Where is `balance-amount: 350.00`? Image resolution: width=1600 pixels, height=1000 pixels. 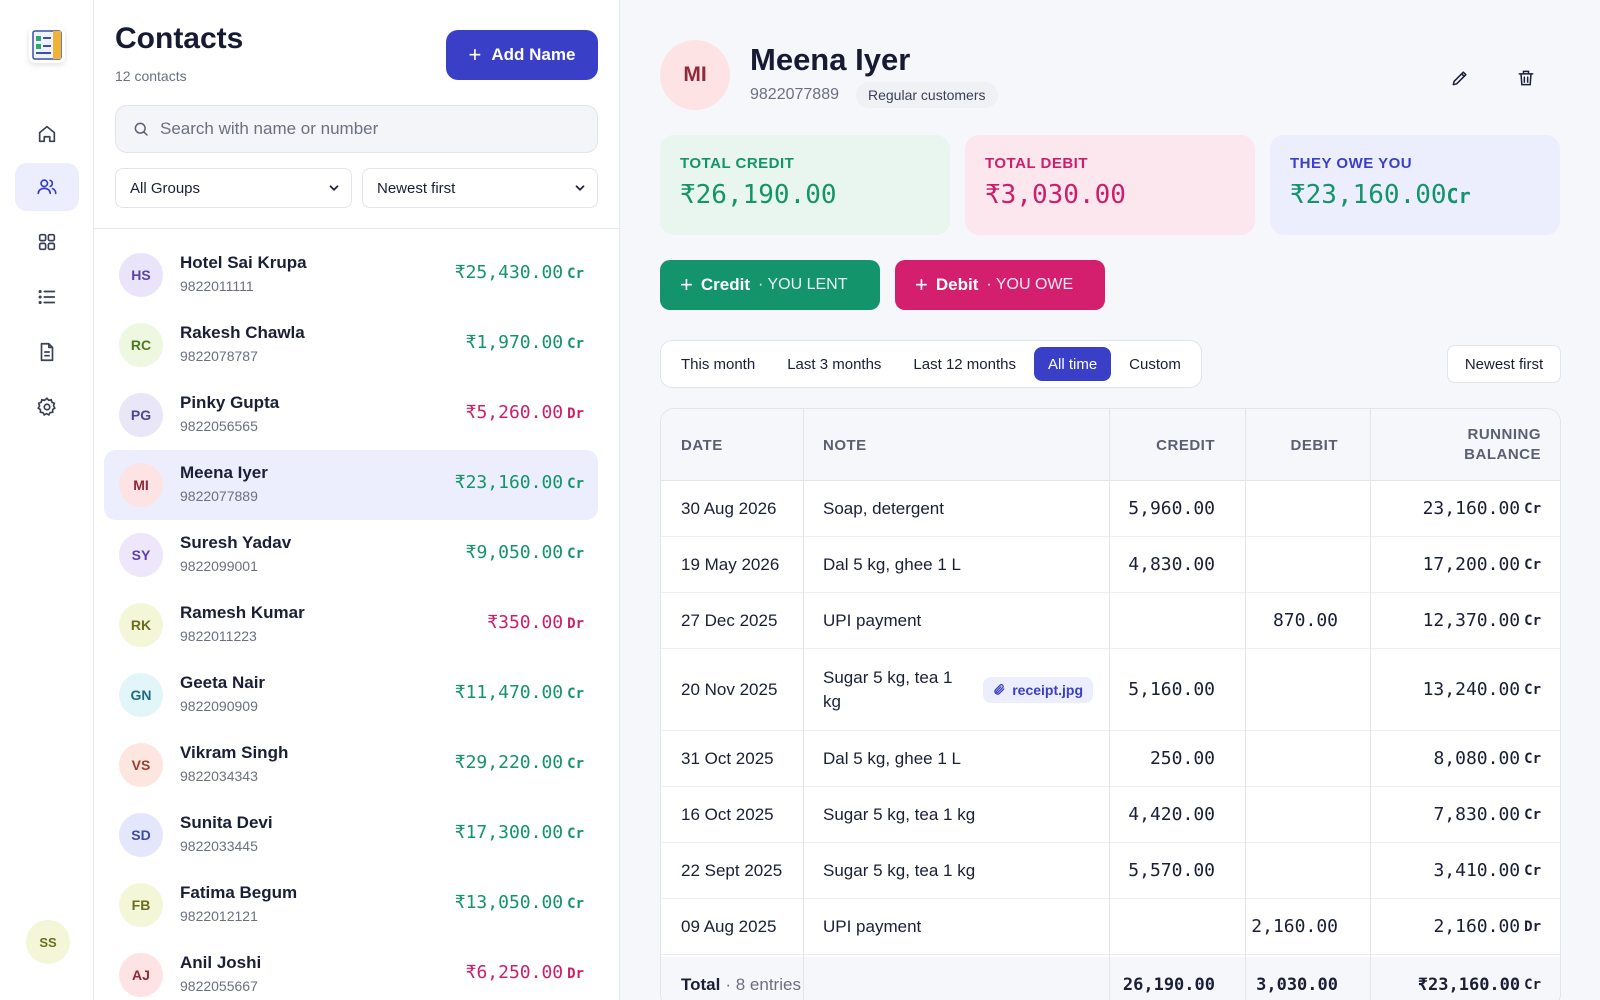 balance-amount: 350.00 is located at coordinates (531, 622).